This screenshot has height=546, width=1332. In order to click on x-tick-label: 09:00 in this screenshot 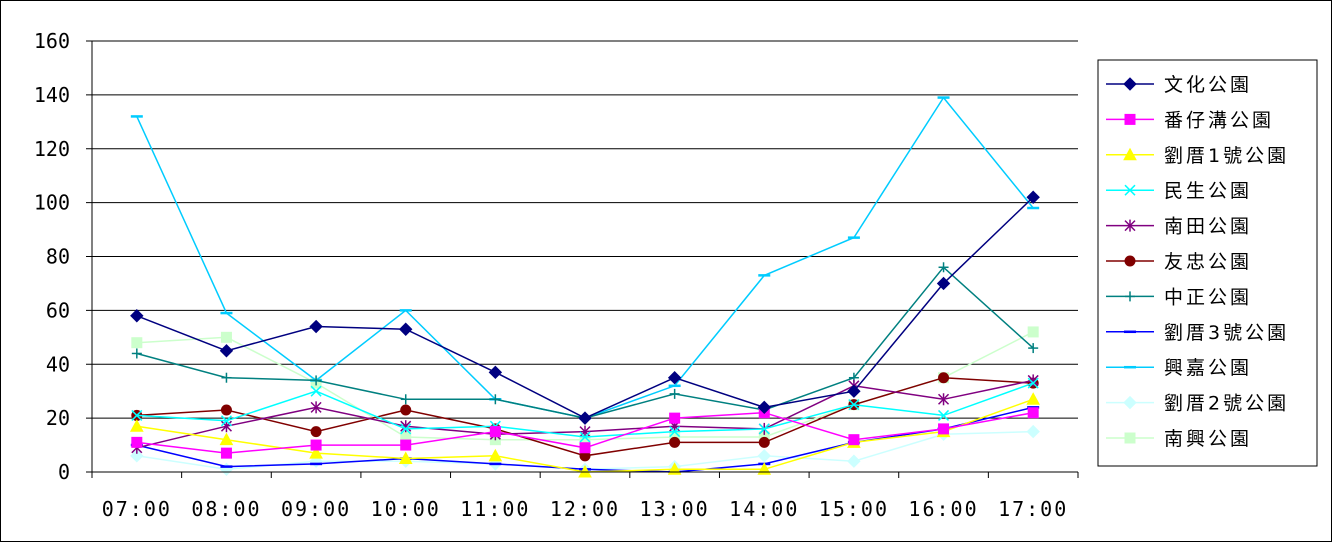, I will do `click(316, 509)`.